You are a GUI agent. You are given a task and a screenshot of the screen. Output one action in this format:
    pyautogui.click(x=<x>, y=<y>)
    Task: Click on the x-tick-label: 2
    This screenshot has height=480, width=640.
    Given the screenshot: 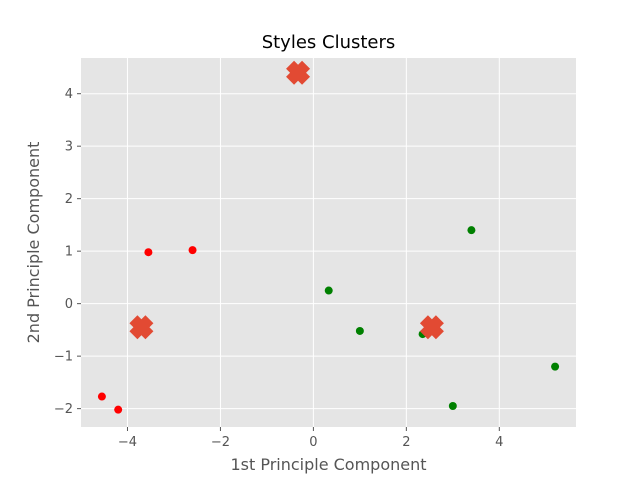 What is the action you would take?
    pyautogui.click(x=406, y=442)
    